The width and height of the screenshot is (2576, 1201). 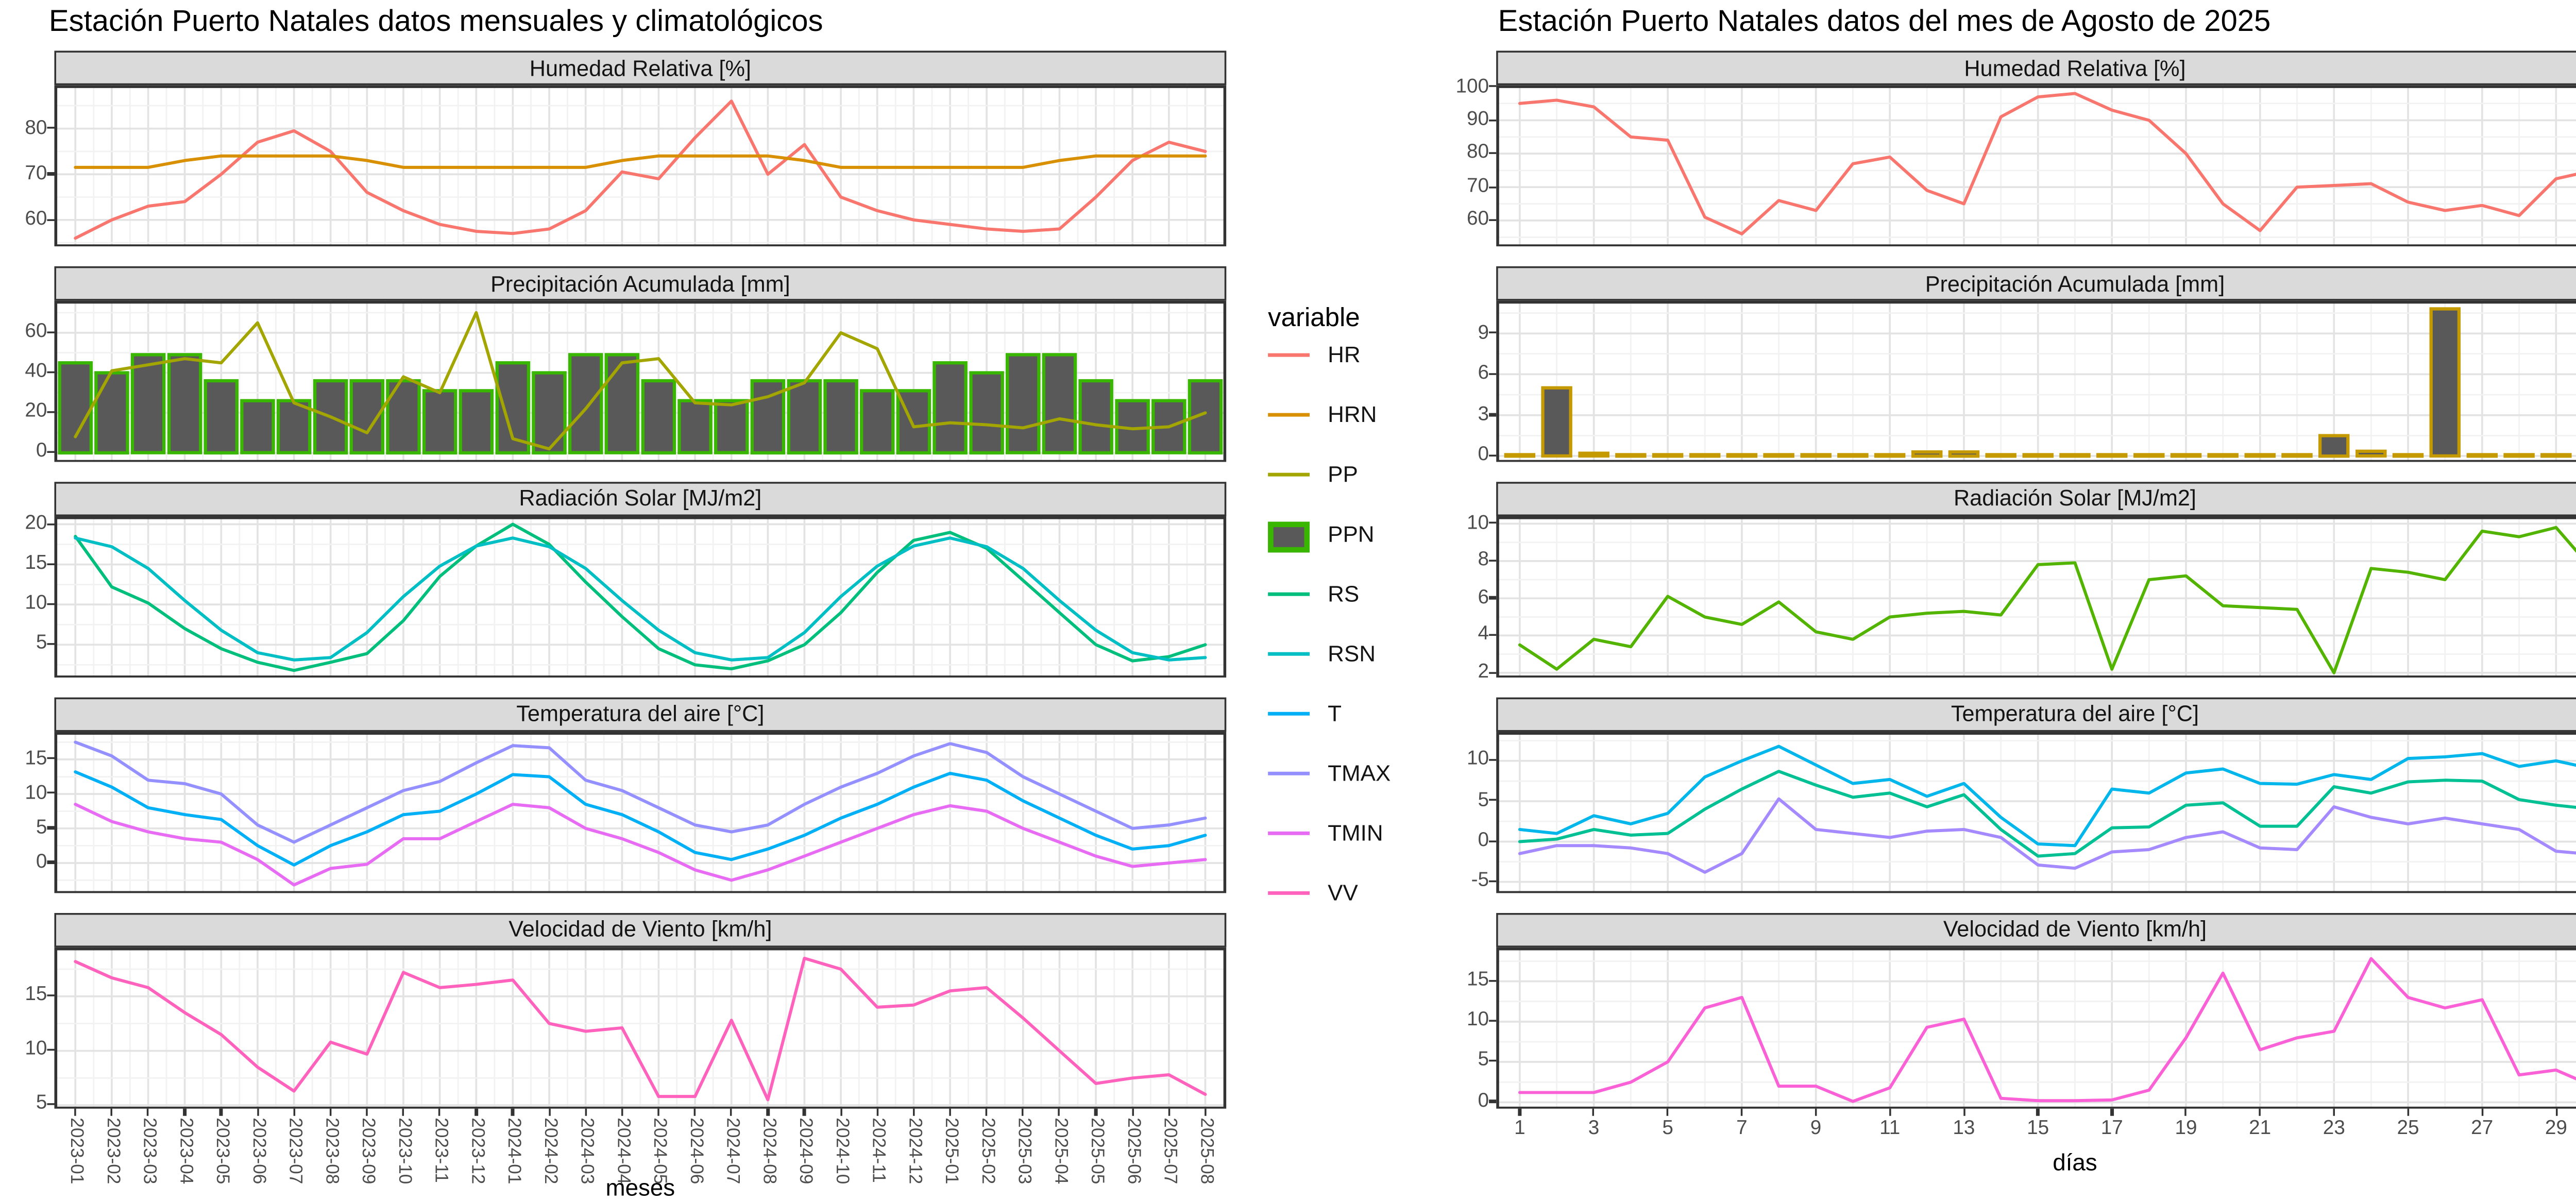 I want to click on x-tick-label: 2025-03, so click(x=1023, y=1151).